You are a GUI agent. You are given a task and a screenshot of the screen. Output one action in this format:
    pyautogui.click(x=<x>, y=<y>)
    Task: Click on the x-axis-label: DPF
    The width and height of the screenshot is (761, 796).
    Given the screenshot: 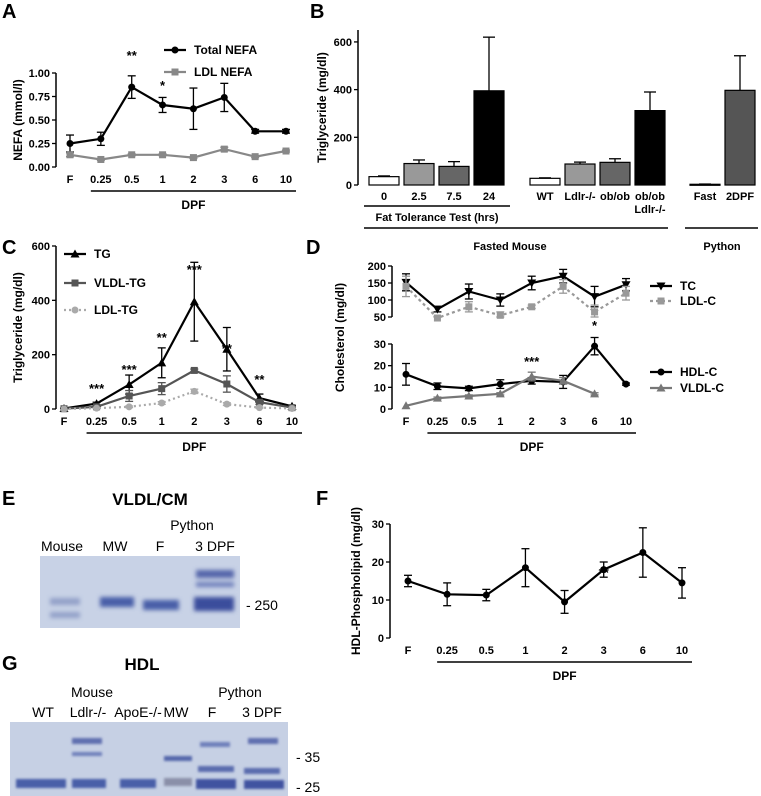 What is the action you would take?
    pyautogui.click(x=193, y=205)
    